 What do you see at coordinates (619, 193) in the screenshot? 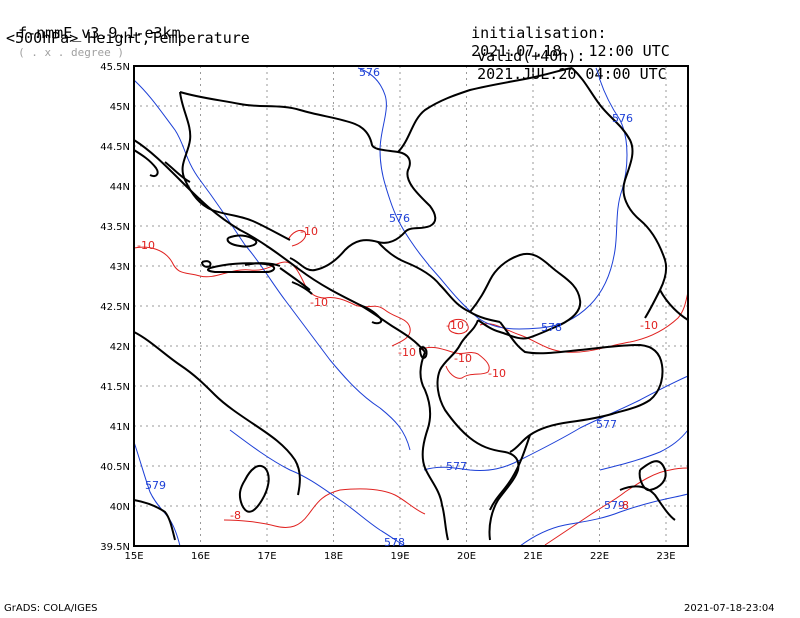
I see `serbia-east-border` at bounding box center [619, 193].